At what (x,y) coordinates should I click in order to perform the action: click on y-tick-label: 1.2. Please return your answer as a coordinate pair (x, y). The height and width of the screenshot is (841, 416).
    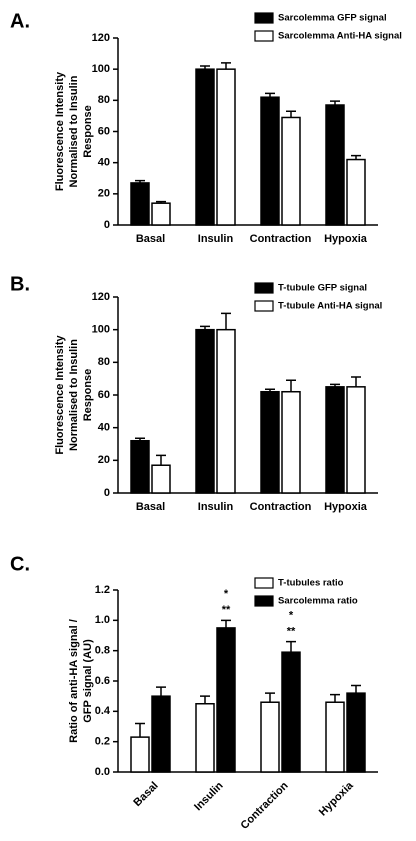
    Looking at the image, I should click on (102, 590).